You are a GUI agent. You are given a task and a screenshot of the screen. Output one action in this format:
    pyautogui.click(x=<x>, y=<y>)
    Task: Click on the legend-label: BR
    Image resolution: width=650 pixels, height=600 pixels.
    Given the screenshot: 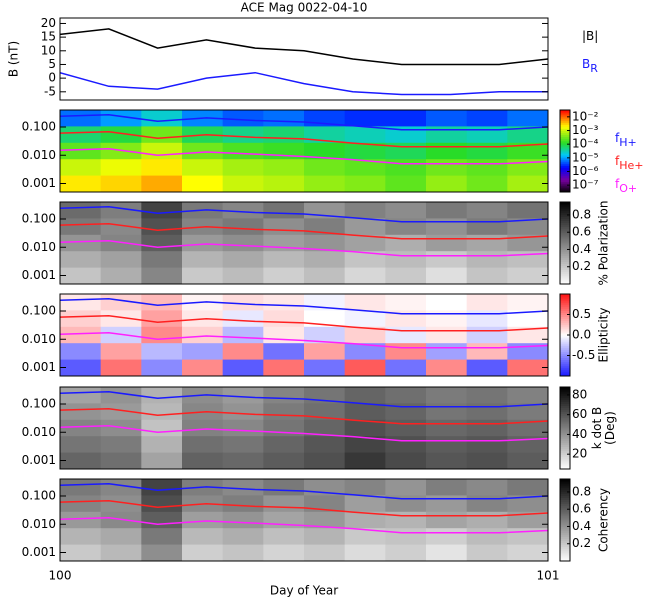 What is the action you would take?
    pyautogui.click(x=590, y=66)
    